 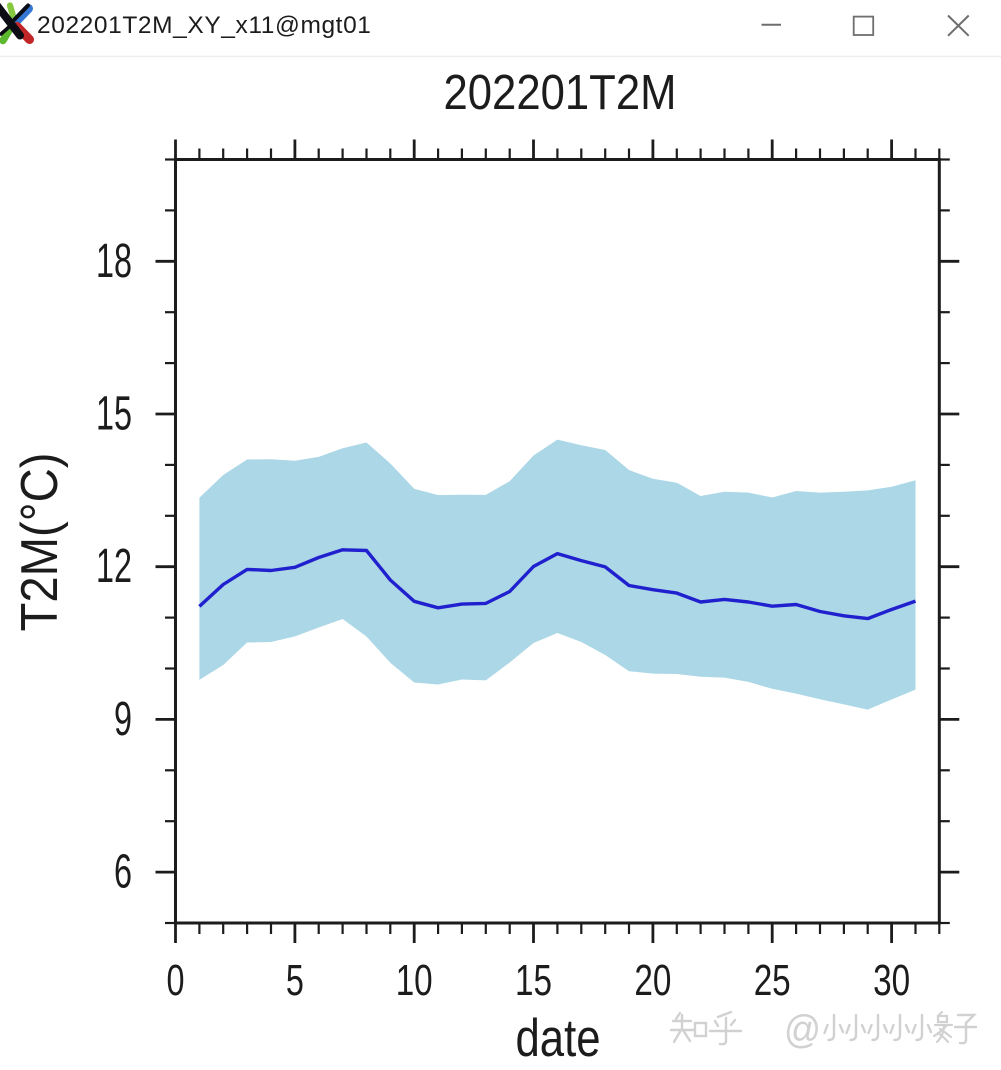 I want to click on svg-text: 9, so click(x=123, y=719).